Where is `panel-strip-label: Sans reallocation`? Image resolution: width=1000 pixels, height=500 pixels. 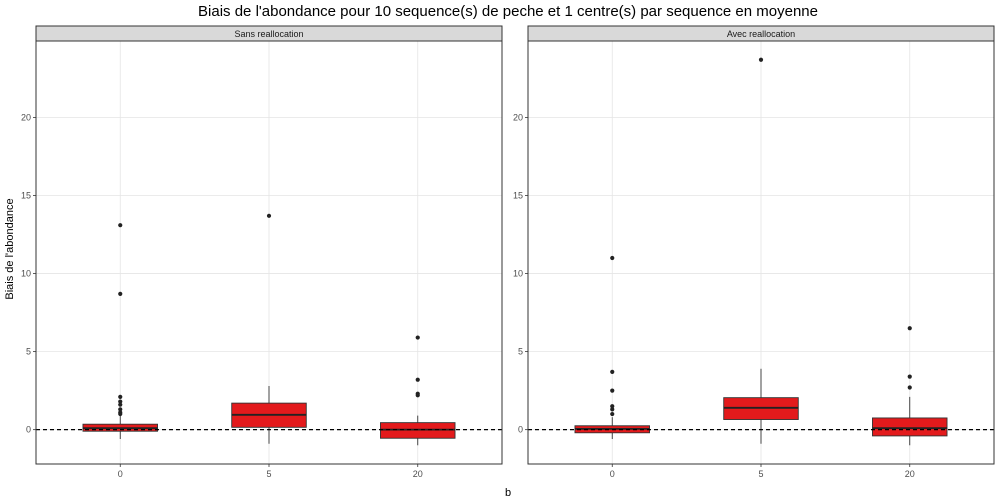
panel-strip-label: Sans reallocation is located at coordinates (268, 34).